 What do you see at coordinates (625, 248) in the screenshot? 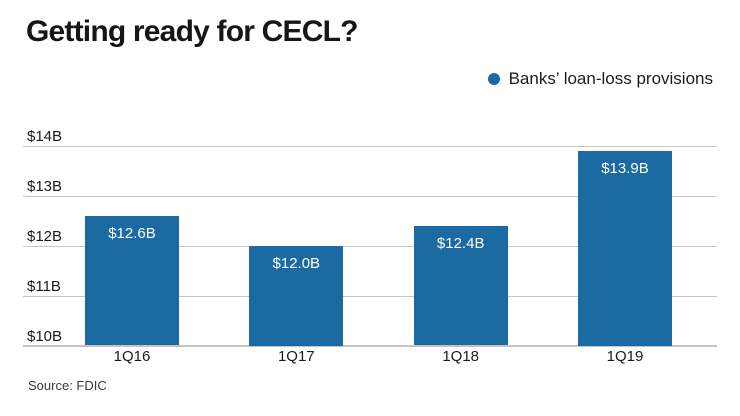
I see `bar-1Q19` at bounding box center [625, 248].